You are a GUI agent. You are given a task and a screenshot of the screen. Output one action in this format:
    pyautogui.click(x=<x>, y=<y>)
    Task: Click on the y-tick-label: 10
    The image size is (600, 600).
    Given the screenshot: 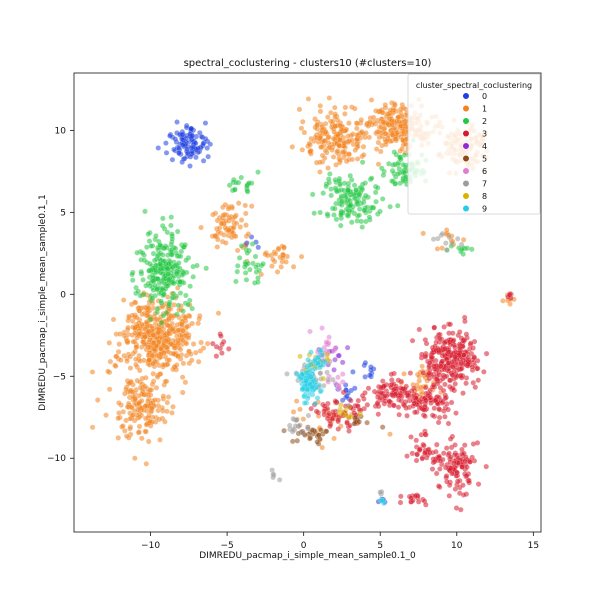 What is the action you would take?
    pyautogui.click(x=61, y=131)
    